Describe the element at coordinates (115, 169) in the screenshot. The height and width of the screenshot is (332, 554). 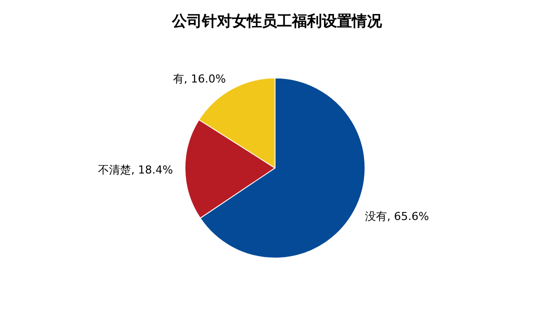
I see `slice-label: 不清楚` at that location.